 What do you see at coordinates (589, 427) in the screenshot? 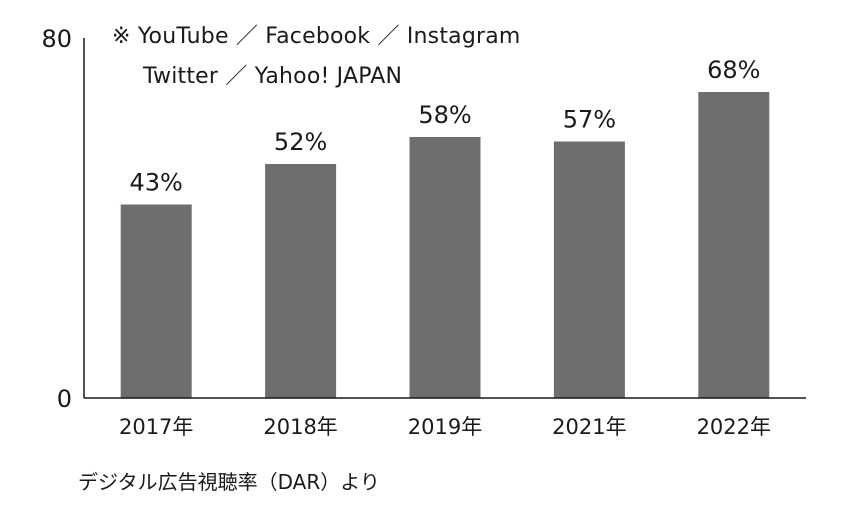
I see `x-tick-label-3: 2021年` at bounding box center [589, 427].